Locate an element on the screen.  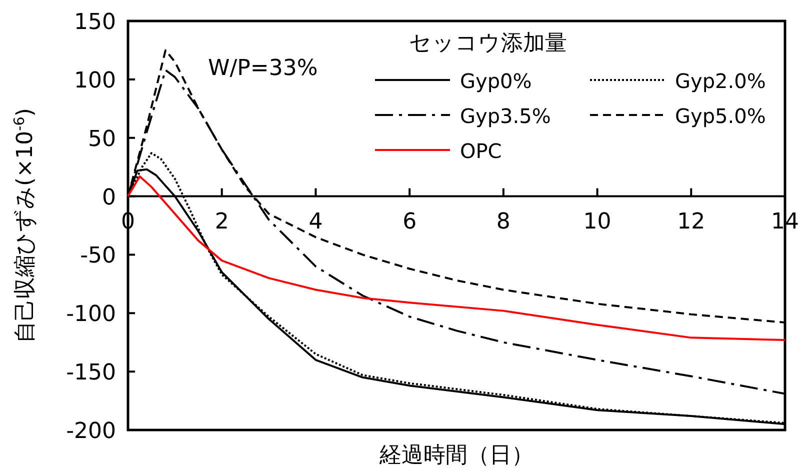
x-tick-label: 12 is located at coordinates (691, 221).